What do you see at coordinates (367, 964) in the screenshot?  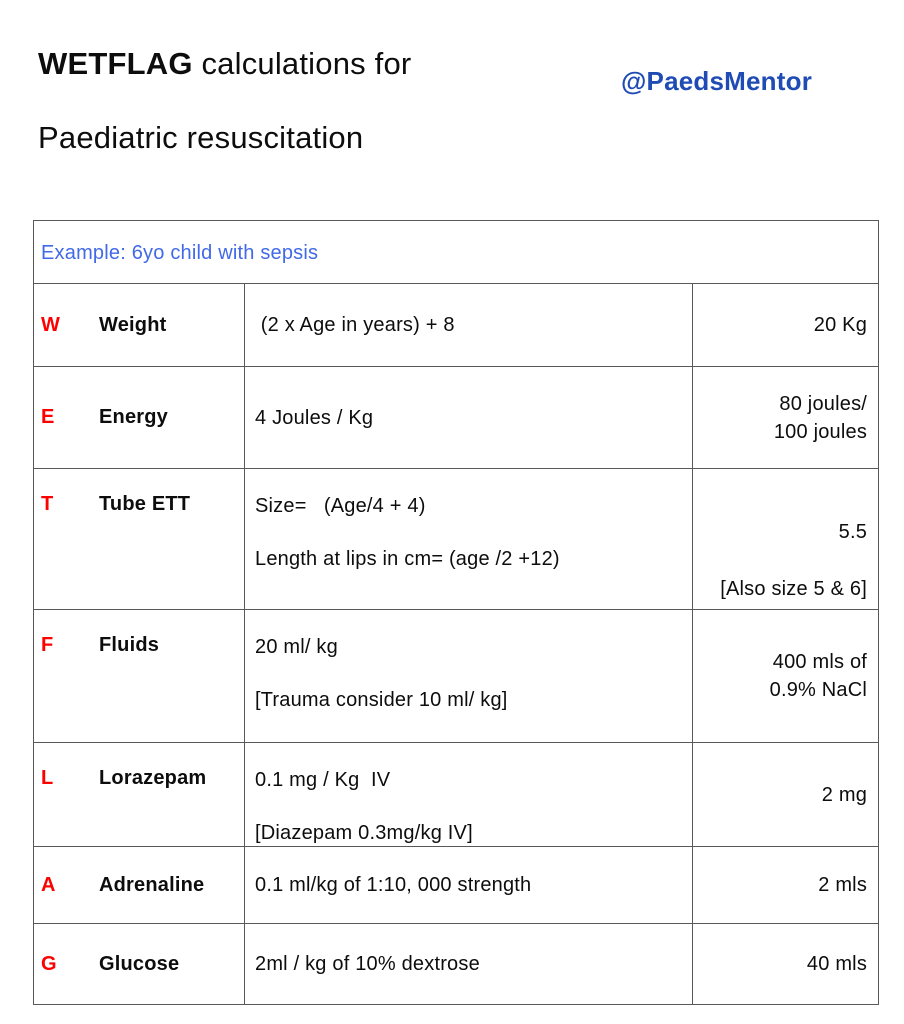 I see `formula-line: 2ml / kg of 10% dextrose` at bounding box center [367, 964].